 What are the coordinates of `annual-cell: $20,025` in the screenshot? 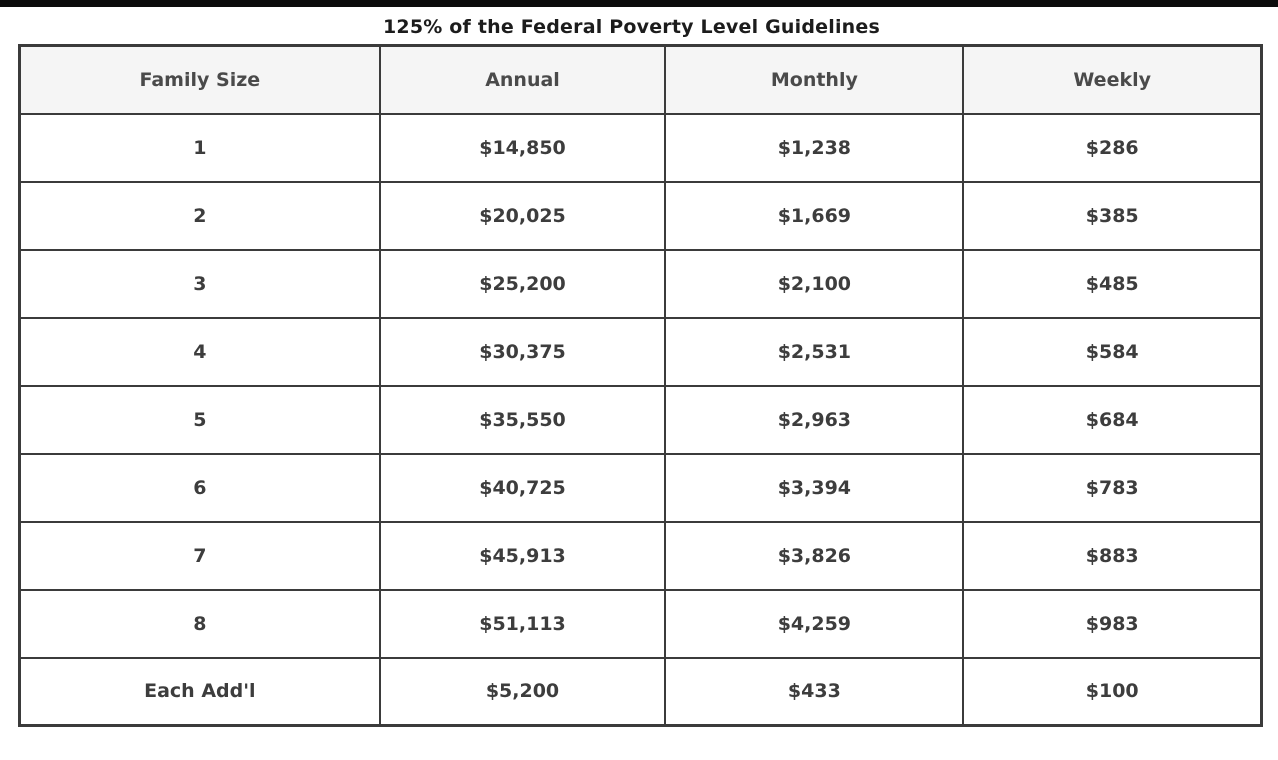 It's located at (522, 215).